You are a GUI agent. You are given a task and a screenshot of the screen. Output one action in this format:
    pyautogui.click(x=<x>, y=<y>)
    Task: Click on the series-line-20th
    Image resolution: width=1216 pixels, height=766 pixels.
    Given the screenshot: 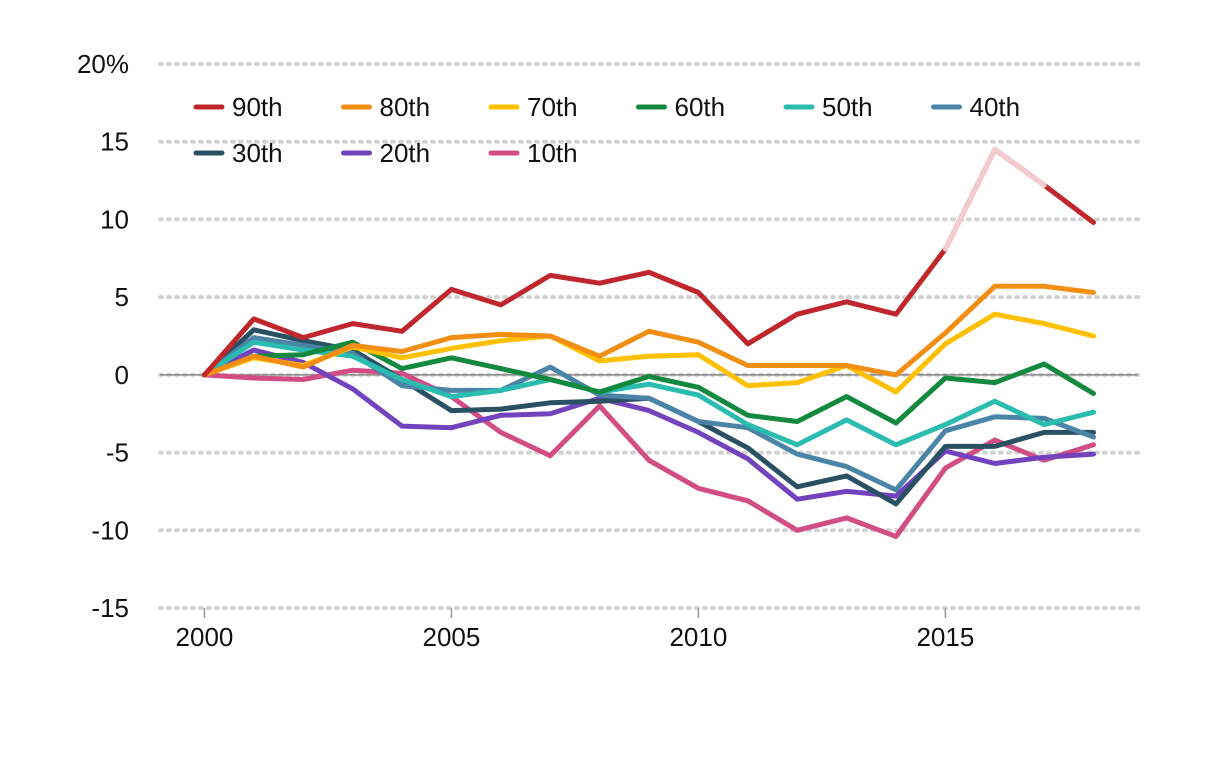 What is the action you would take?
    pyautogui.click(x=649, y=424)
    